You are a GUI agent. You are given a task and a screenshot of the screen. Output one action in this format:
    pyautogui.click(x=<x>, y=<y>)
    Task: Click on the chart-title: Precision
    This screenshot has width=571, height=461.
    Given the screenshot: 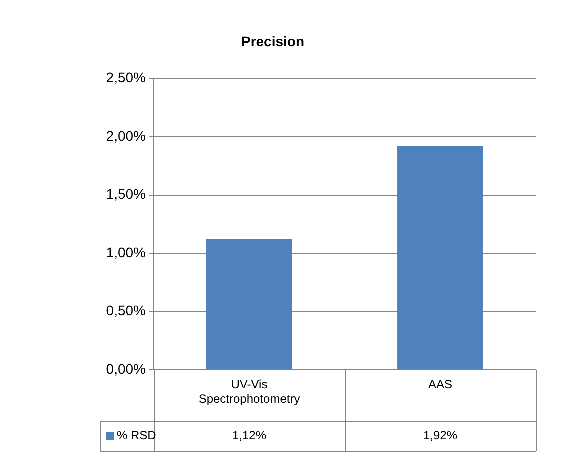 What is the action you would take?
    pyautogui.click(x=273, y=41)
    